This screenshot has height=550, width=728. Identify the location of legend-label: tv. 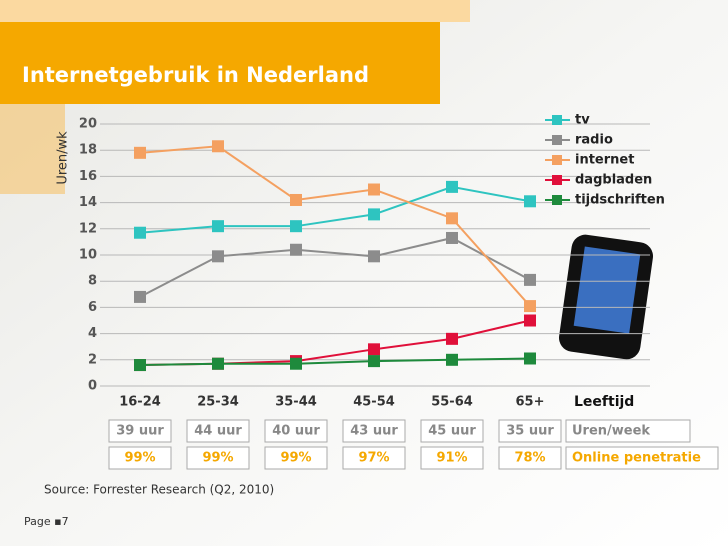
(582, 120).